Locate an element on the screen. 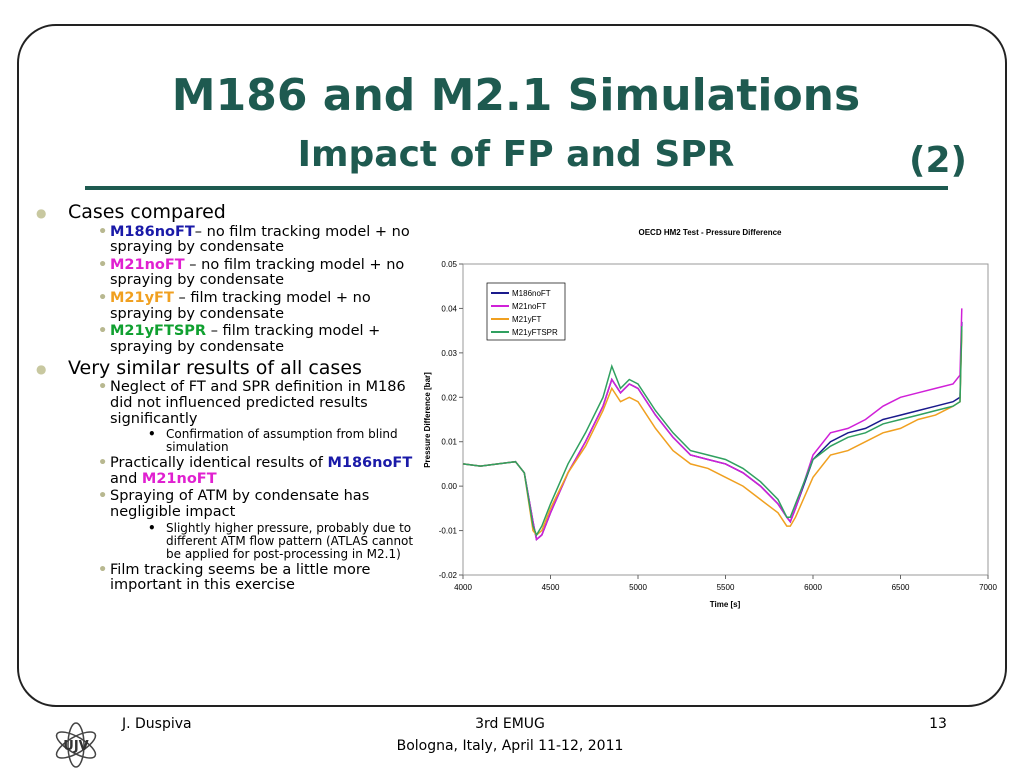  legend: M186noFT M21noFT M21yFT M21yFTSPR is located at coordinates (526, 311).